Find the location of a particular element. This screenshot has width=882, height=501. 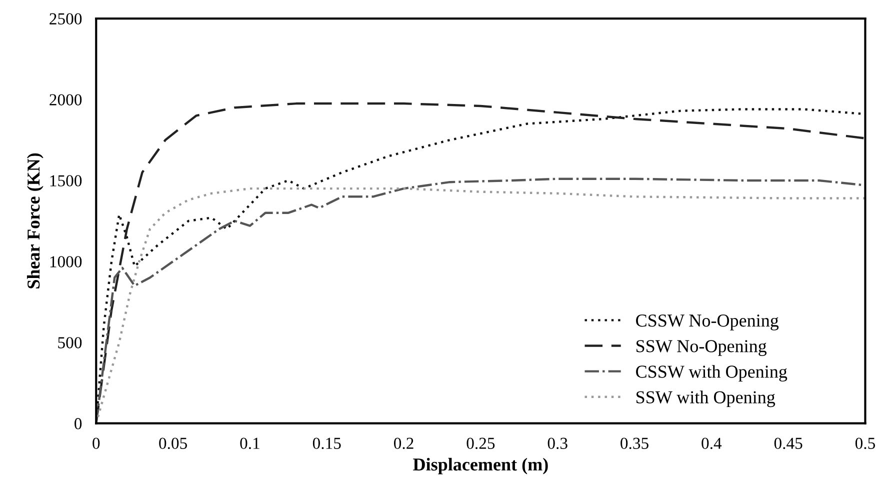

x-tick-label: 0.1 is located at coordinates (250, 444).